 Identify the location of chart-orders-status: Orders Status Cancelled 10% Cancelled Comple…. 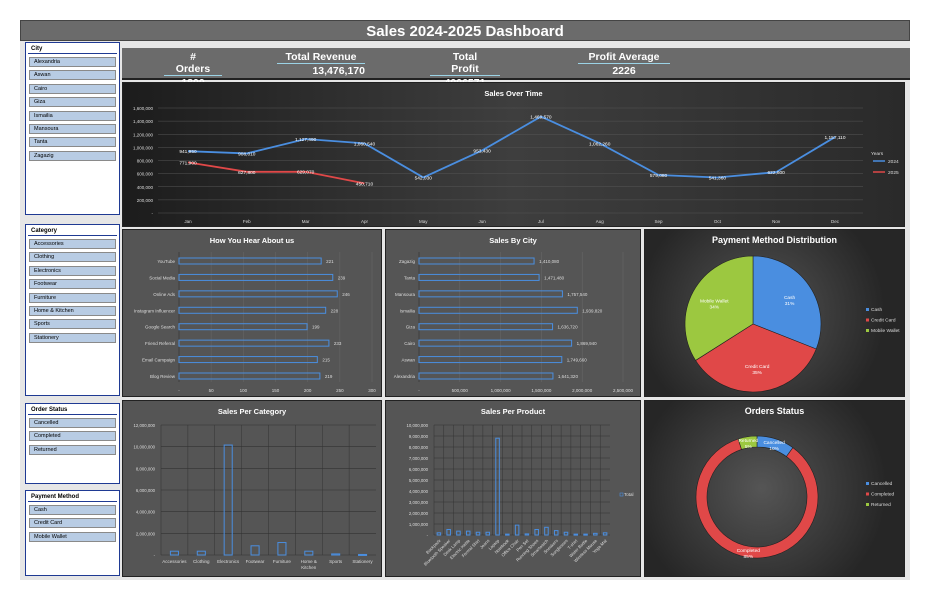
(774, 488).